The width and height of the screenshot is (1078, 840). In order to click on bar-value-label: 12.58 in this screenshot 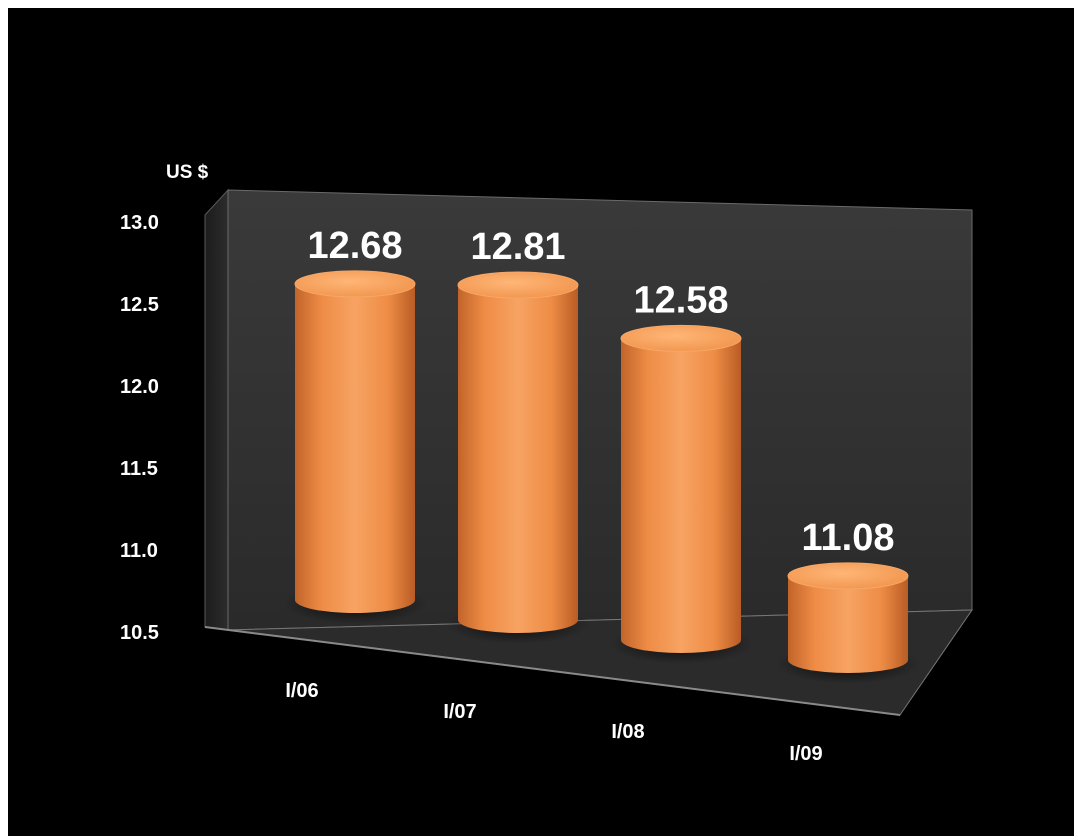, I will do `click(680, 300)`.